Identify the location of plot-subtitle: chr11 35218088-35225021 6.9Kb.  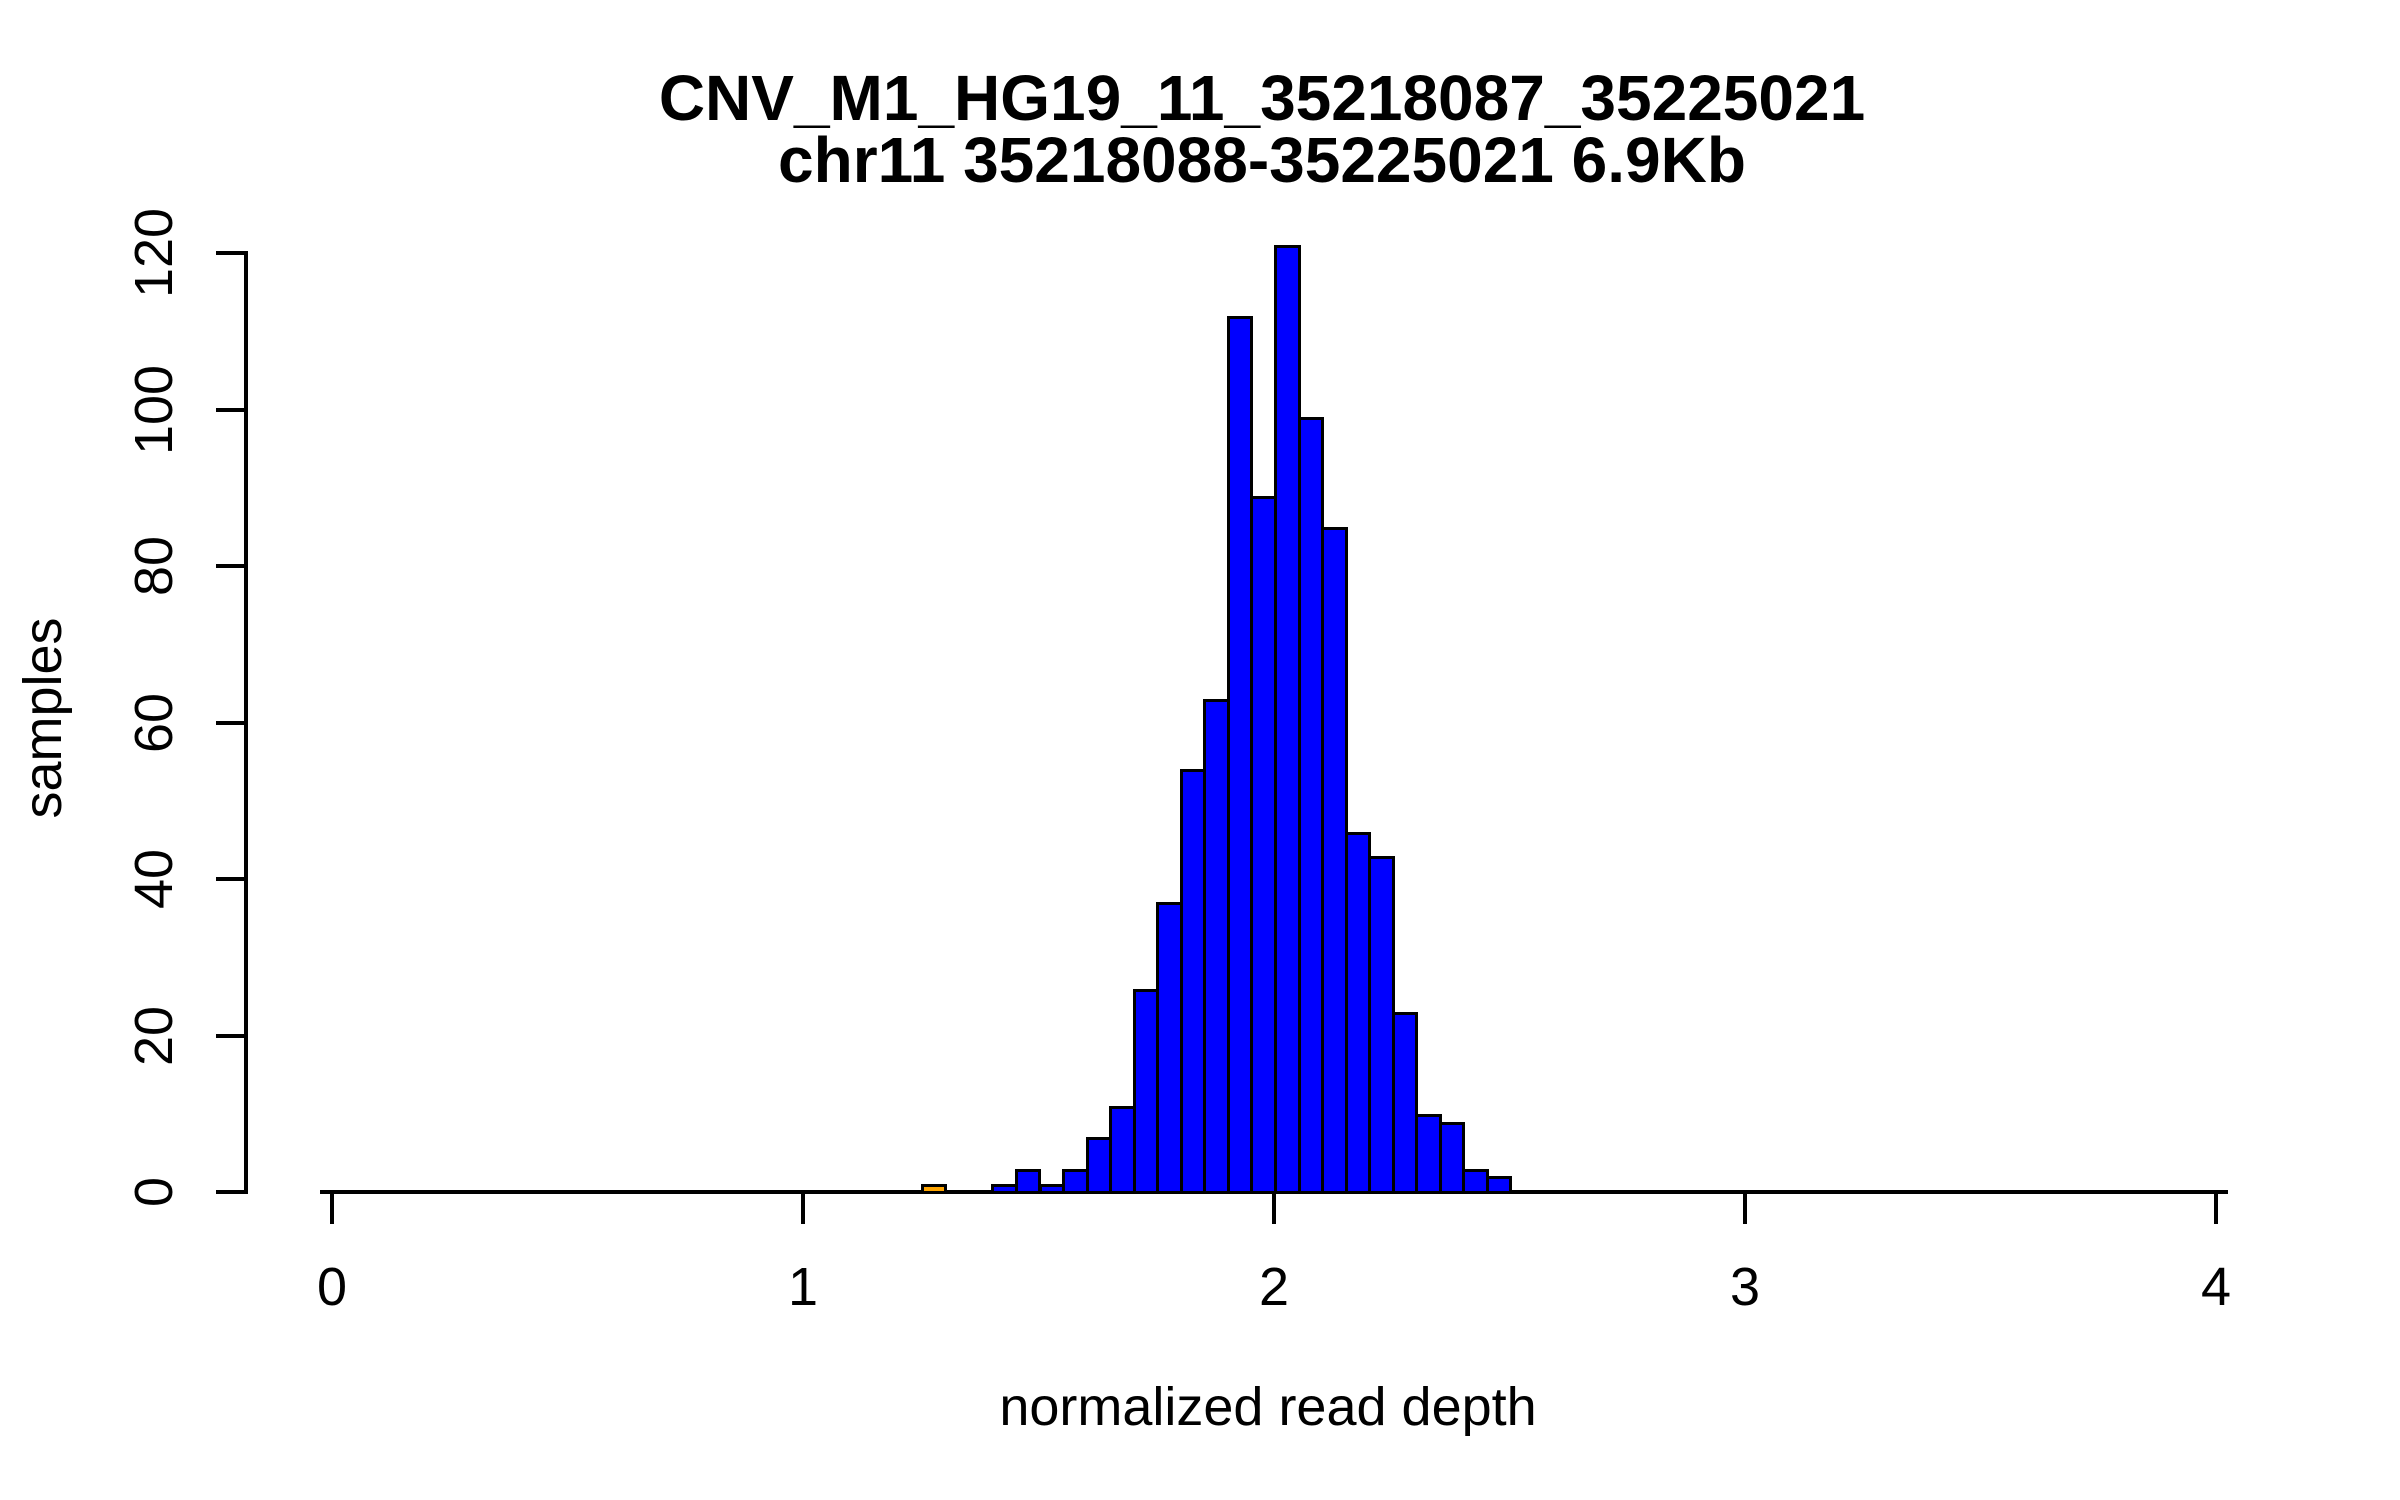
(1262, 160).